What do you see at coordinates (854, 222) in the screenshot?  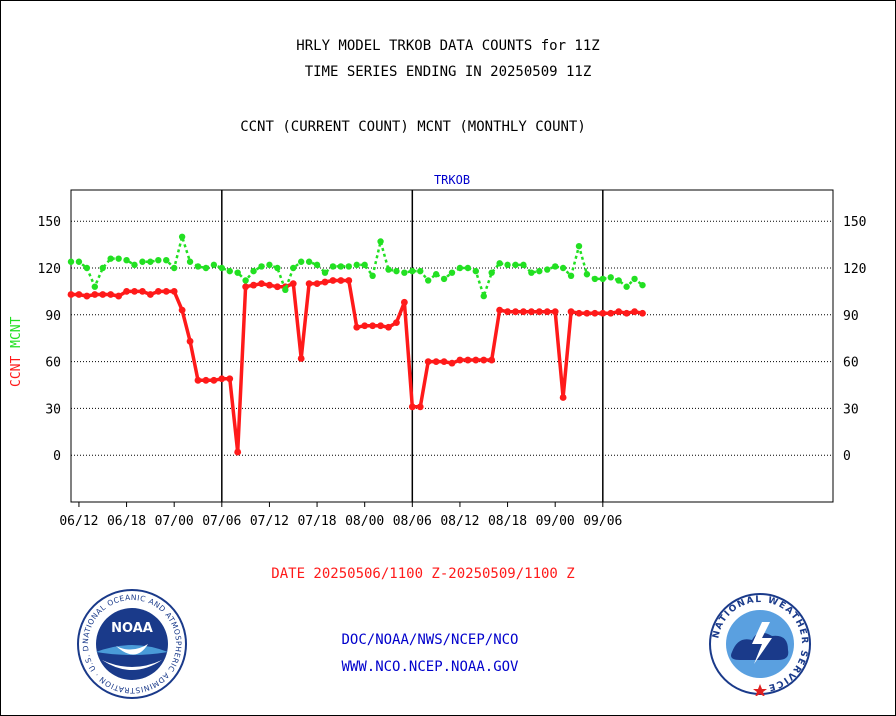 I see `y-tick-label-right: 150` at bounding box center [854, 222].